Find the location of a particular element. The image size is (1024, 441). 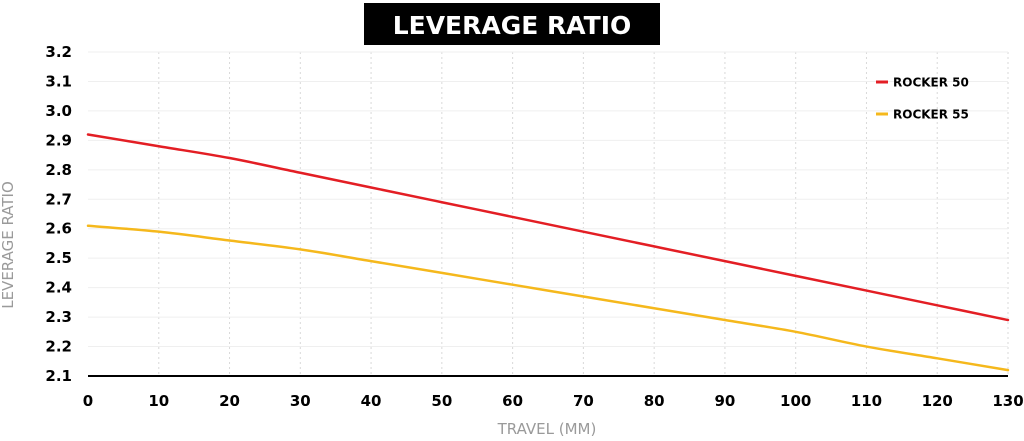

y-tick-label: 3.0 is located at coordinates (58, 111).